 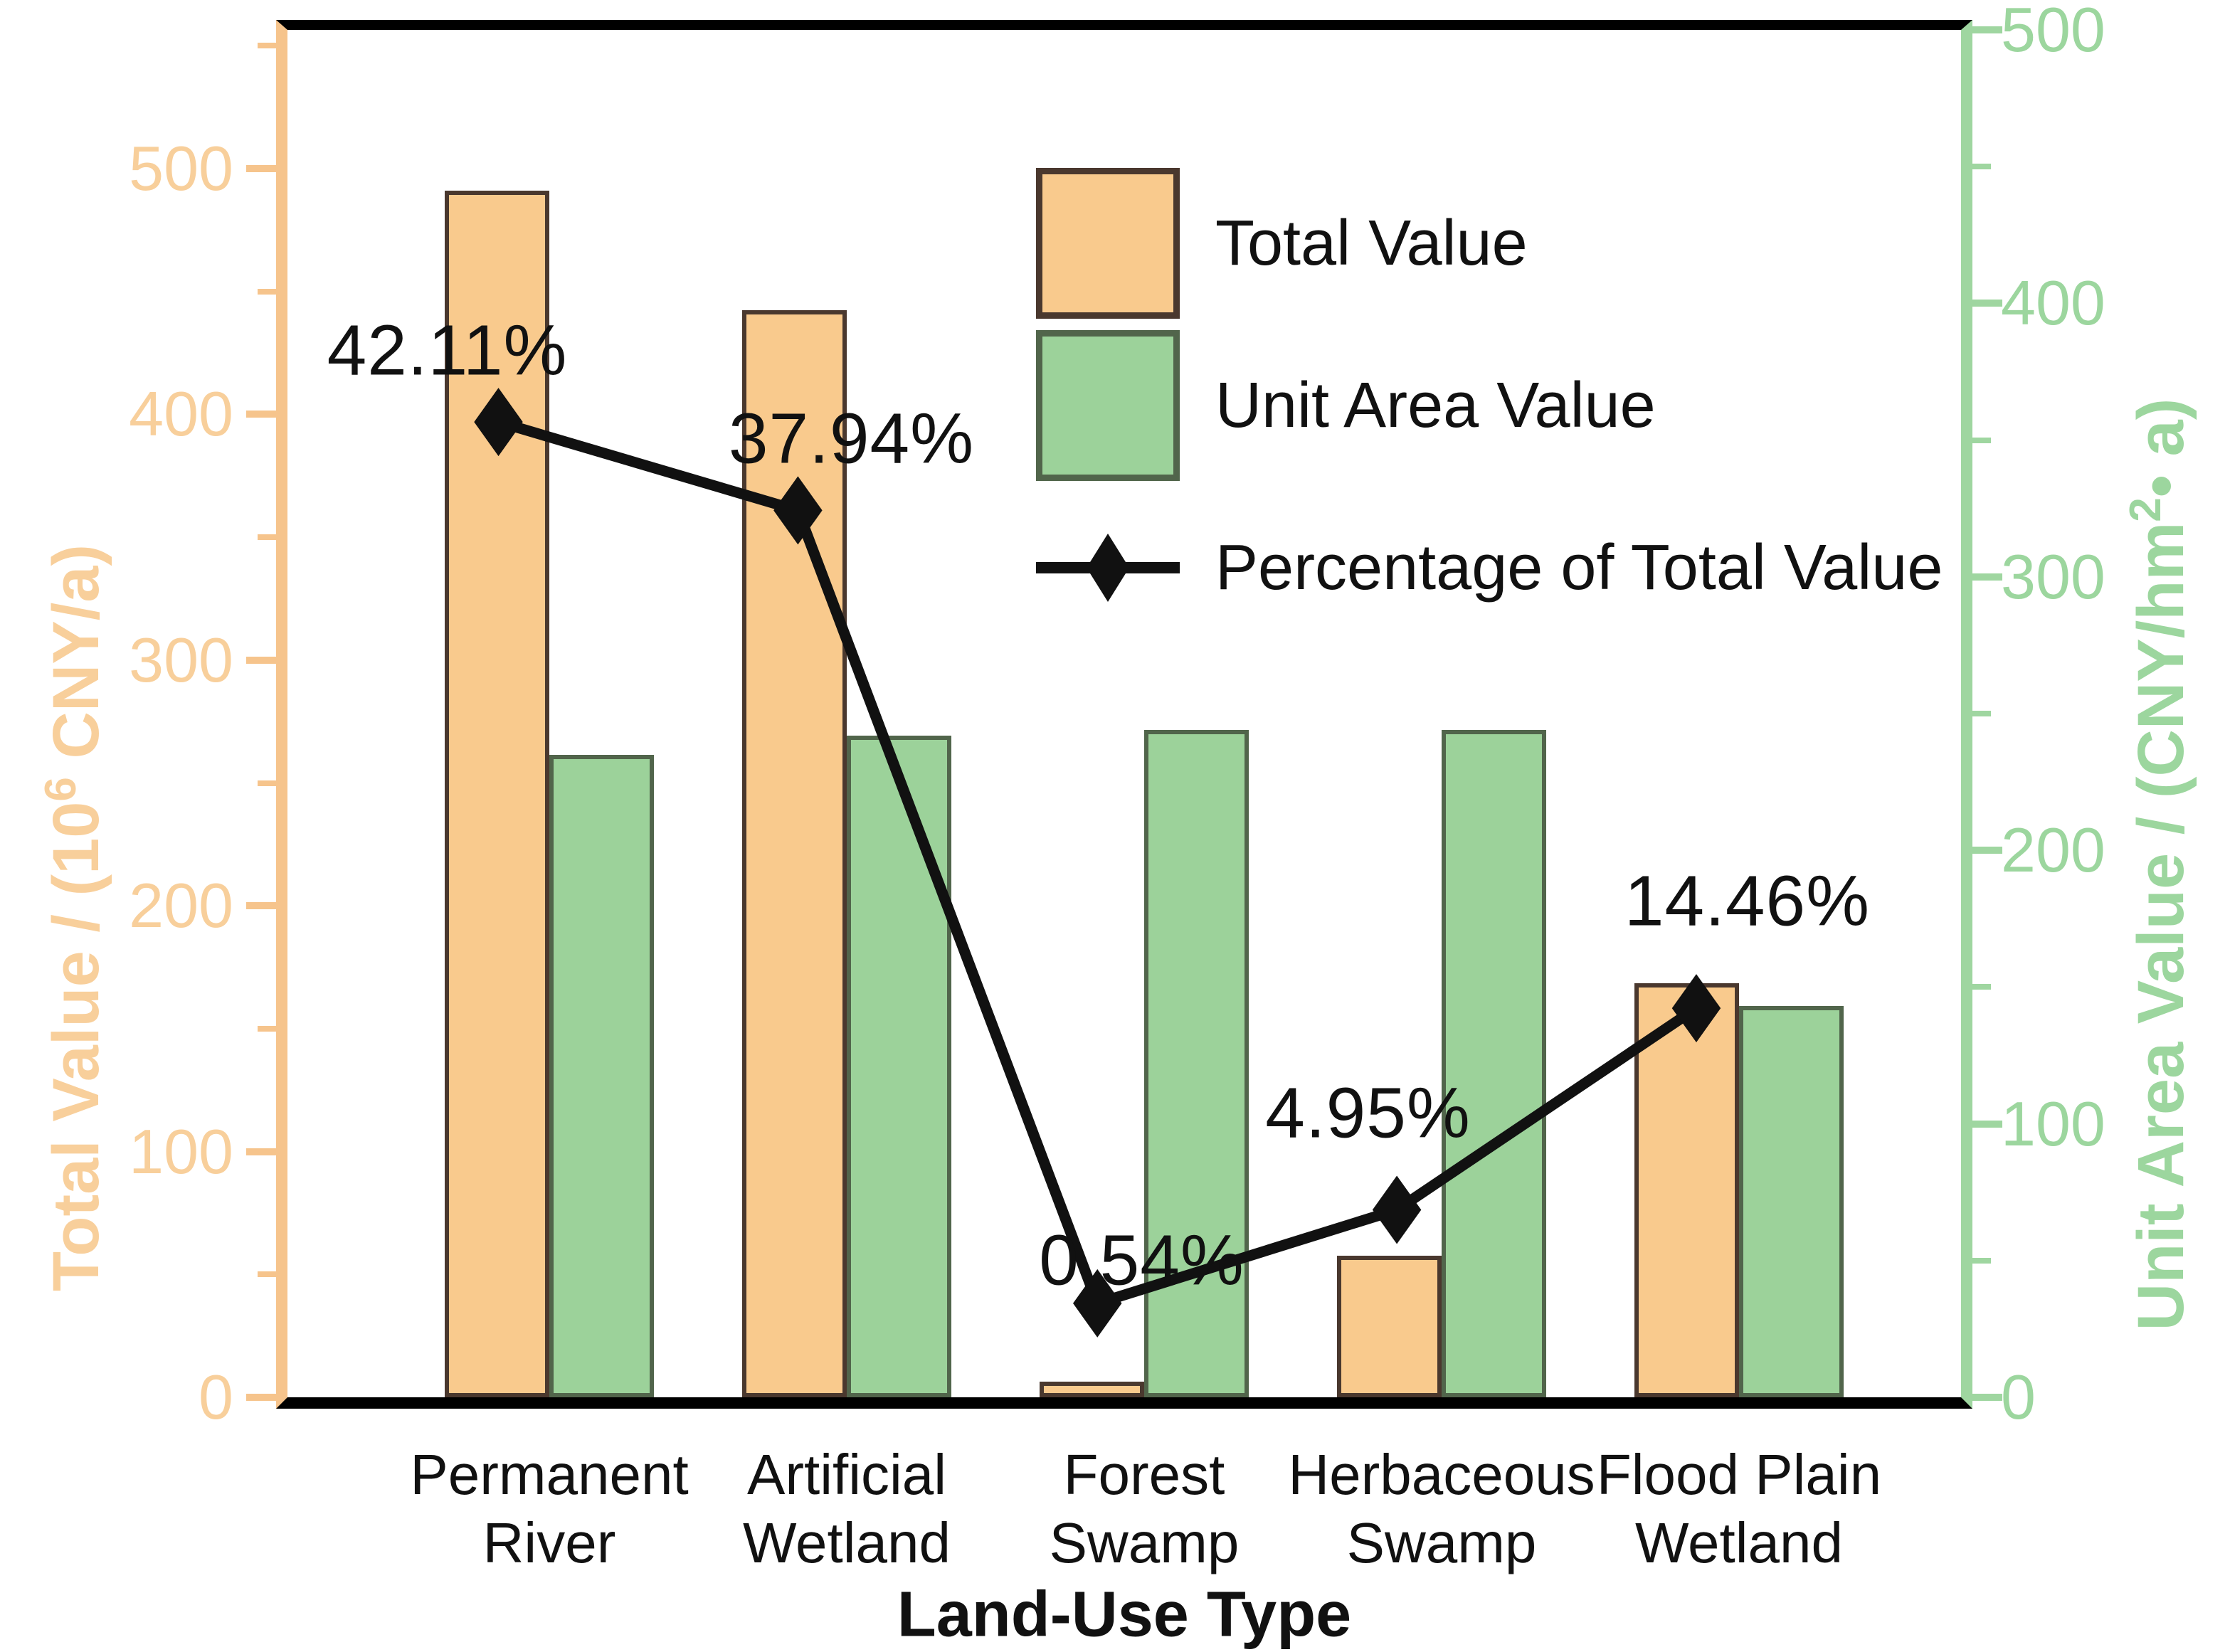 What do you see at coordinates (1747, 901) in the screenshot?
I see `percentage-annotation: 14.46%` at bounding box center [1747, 901].